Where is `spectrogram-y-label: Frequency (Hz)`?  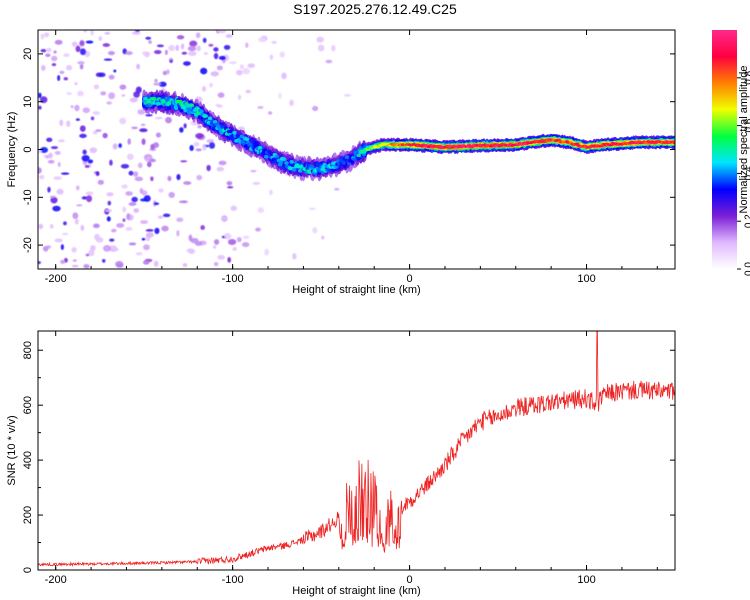 spectrogram-y-label: Frequency (Hz) is located at coordinates (12, 150).